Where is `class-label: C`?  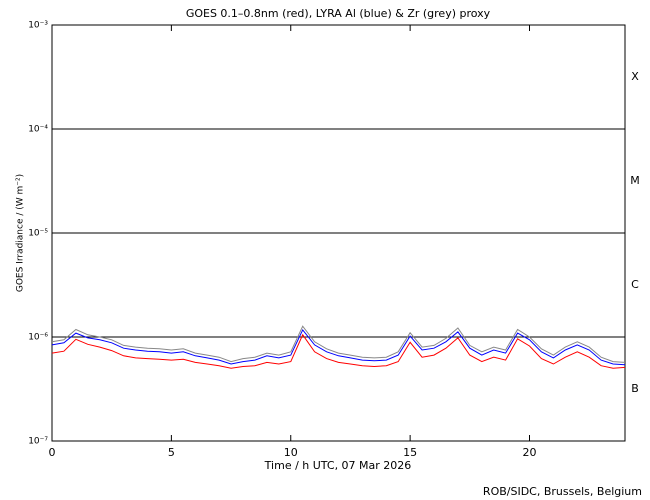
class-label: C is located at coordinates (635, 284).